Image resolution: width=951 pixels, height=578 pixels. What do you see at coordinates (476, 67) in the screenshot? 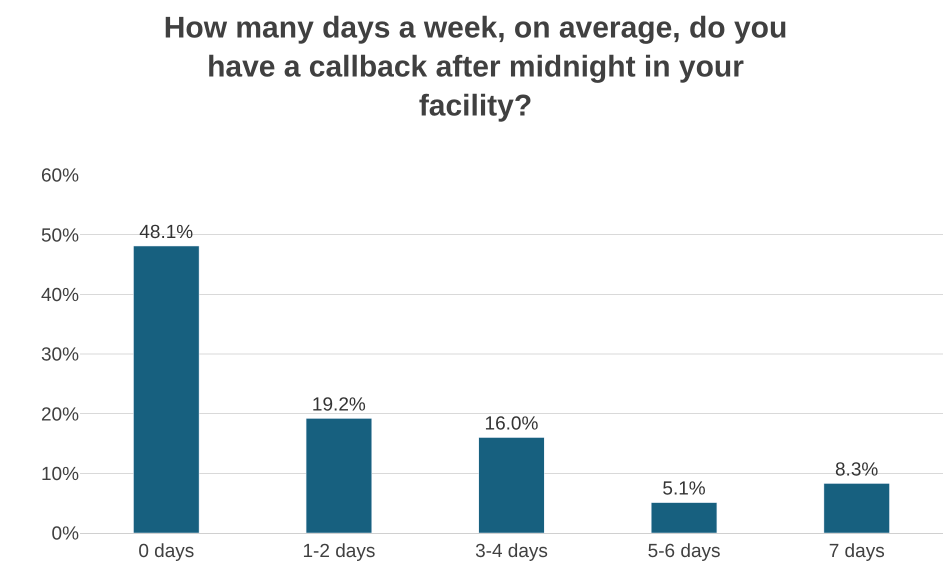
I see `chart-title: How many days a week, on average, do you have a callback after midnight in your facility?` at bounding box center [476, 67].